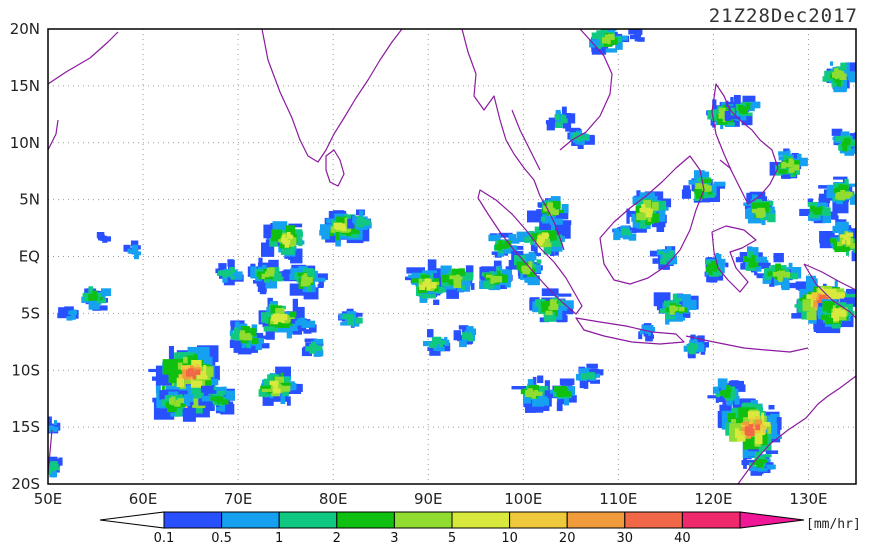  Describe the element at coordinates (747, 344) in the screenshot. I see `coastline-lesser-sunda` at that location.